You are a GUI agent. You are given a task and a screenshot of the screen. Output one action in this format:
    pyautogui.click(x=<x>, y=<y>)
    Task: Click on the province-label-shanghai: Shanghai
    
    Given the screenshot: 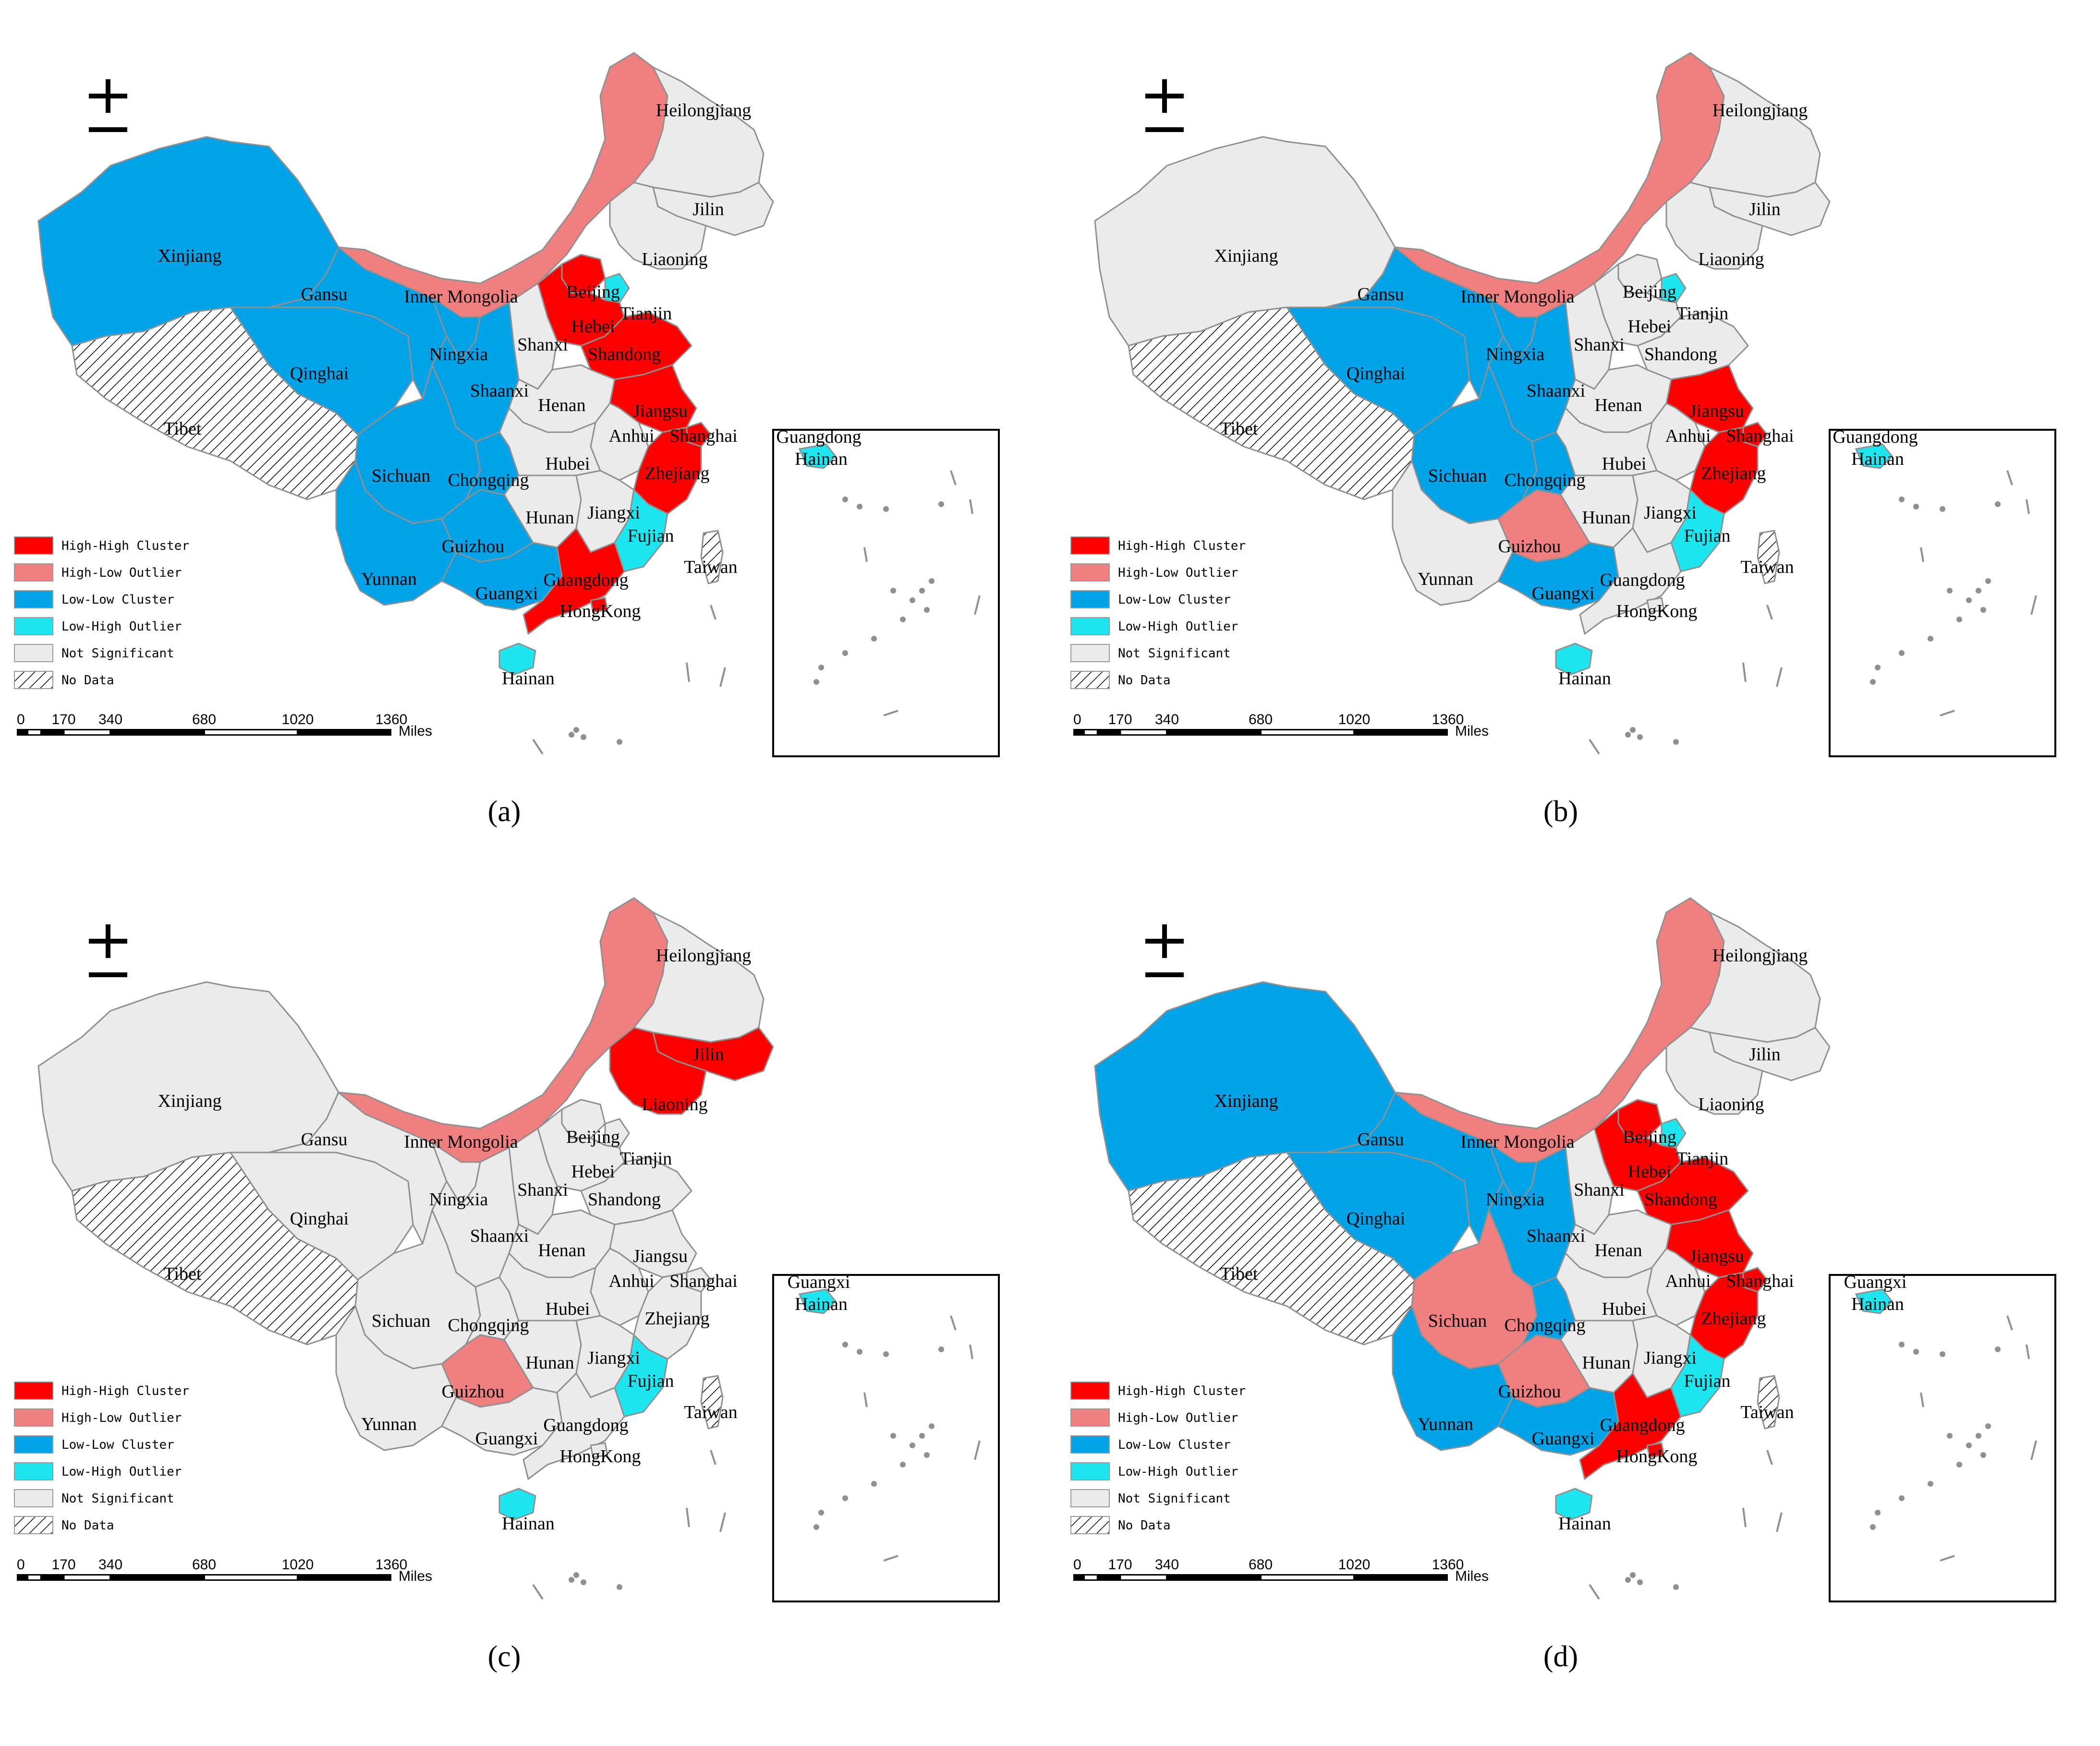 What is the action you would take?
    pyautogui.click(x=703, y=436)
    